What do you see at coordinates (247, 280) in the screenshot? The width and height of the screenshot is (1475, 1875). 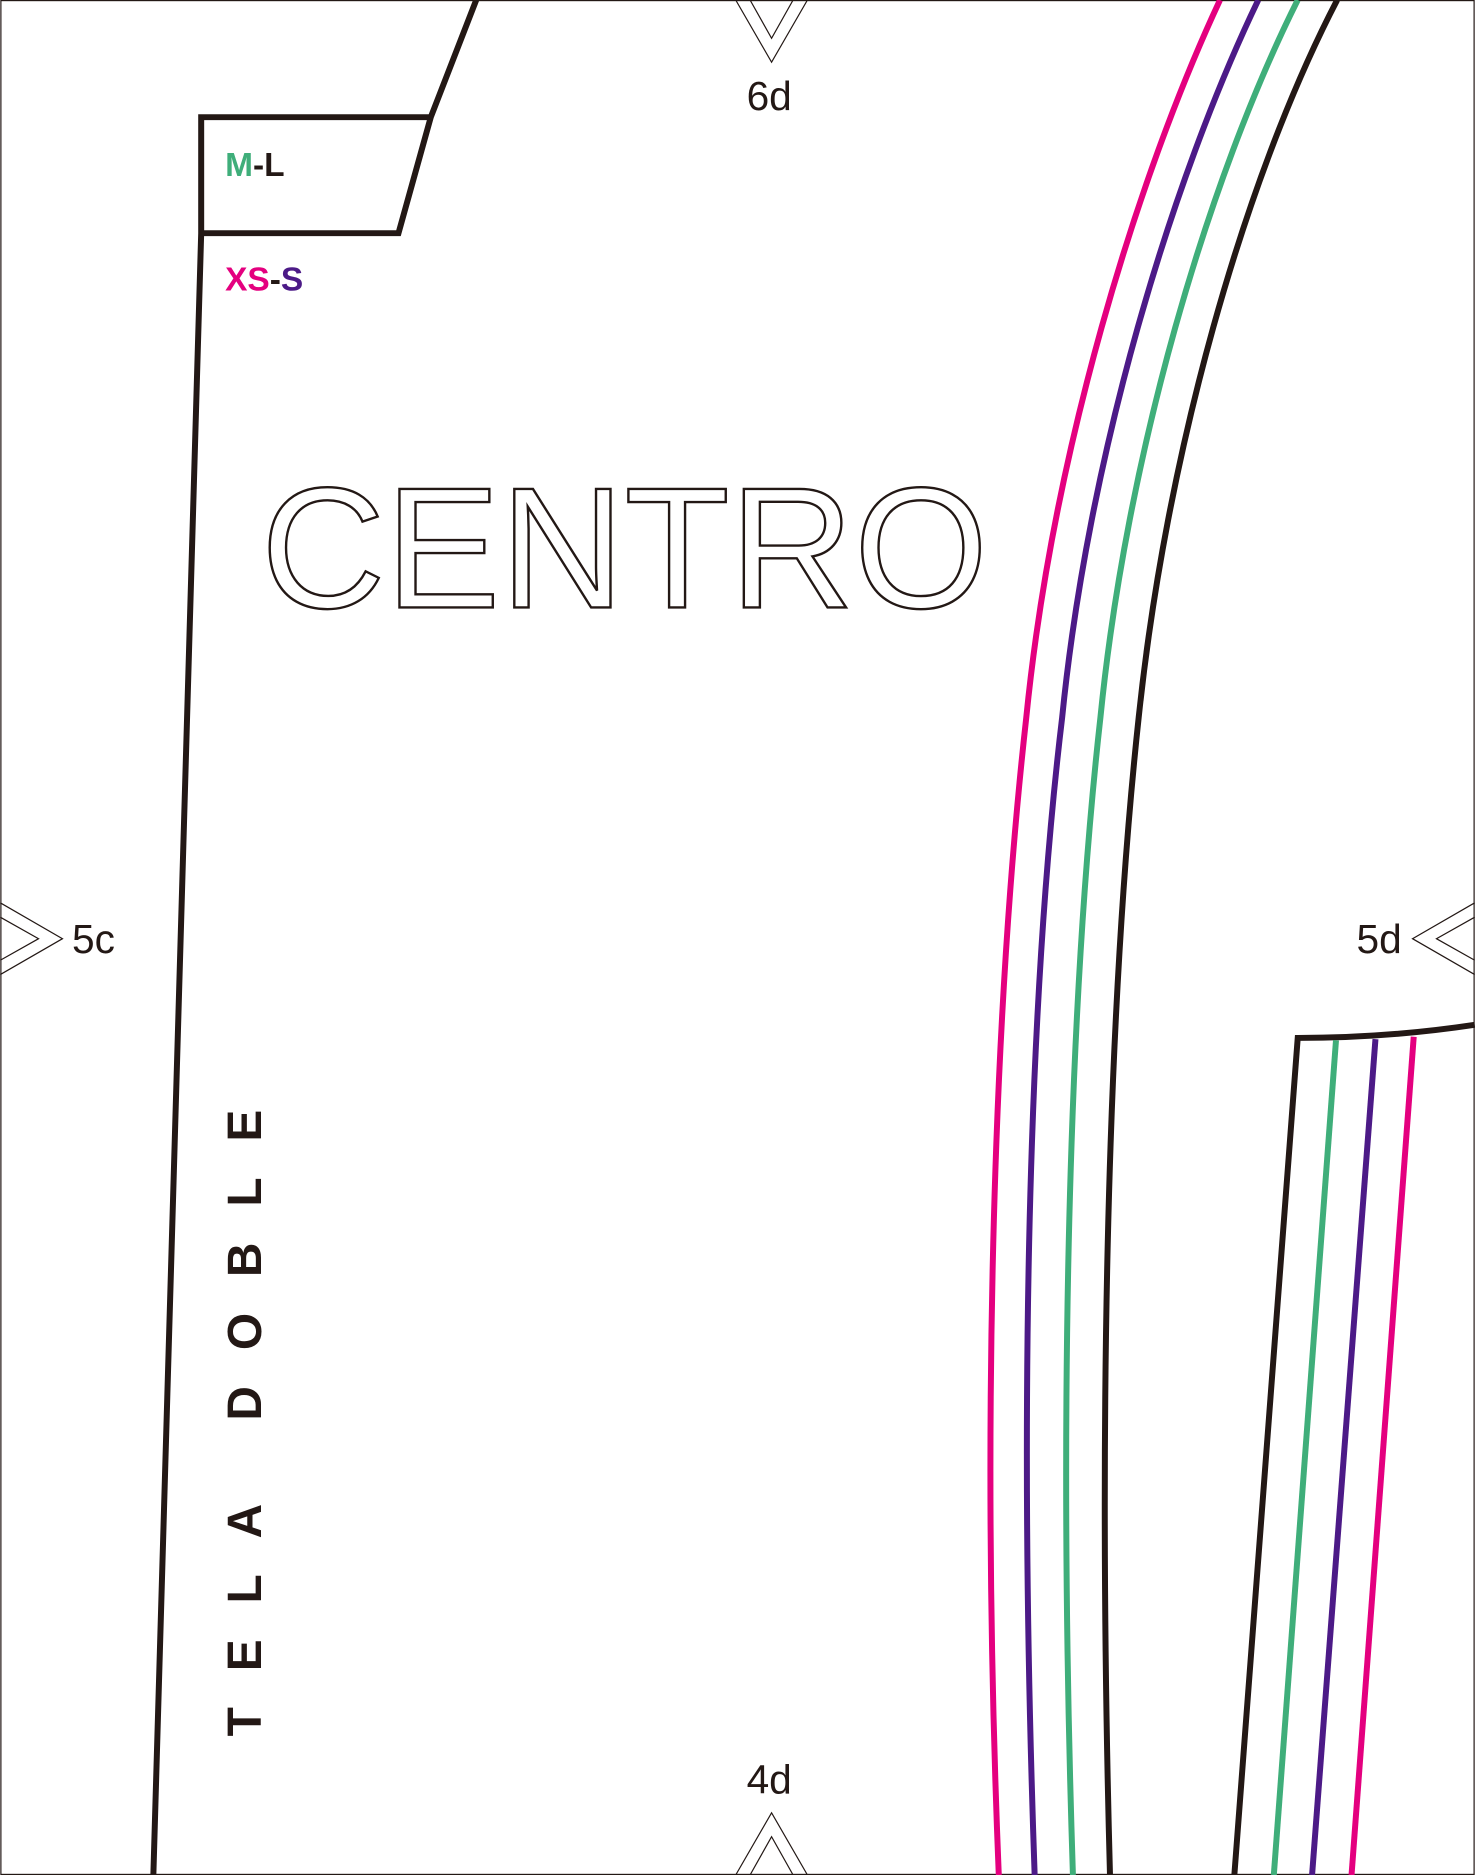 I see `size-part: XS` at bounding box center [247, 280].